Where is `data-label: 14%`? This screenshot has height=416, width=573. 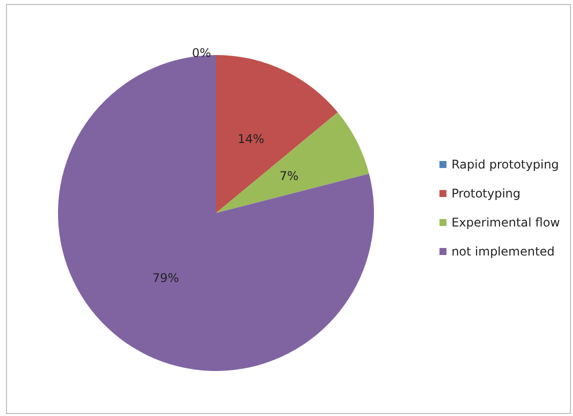
data-label: 14% is located at coordinates (251, 139).